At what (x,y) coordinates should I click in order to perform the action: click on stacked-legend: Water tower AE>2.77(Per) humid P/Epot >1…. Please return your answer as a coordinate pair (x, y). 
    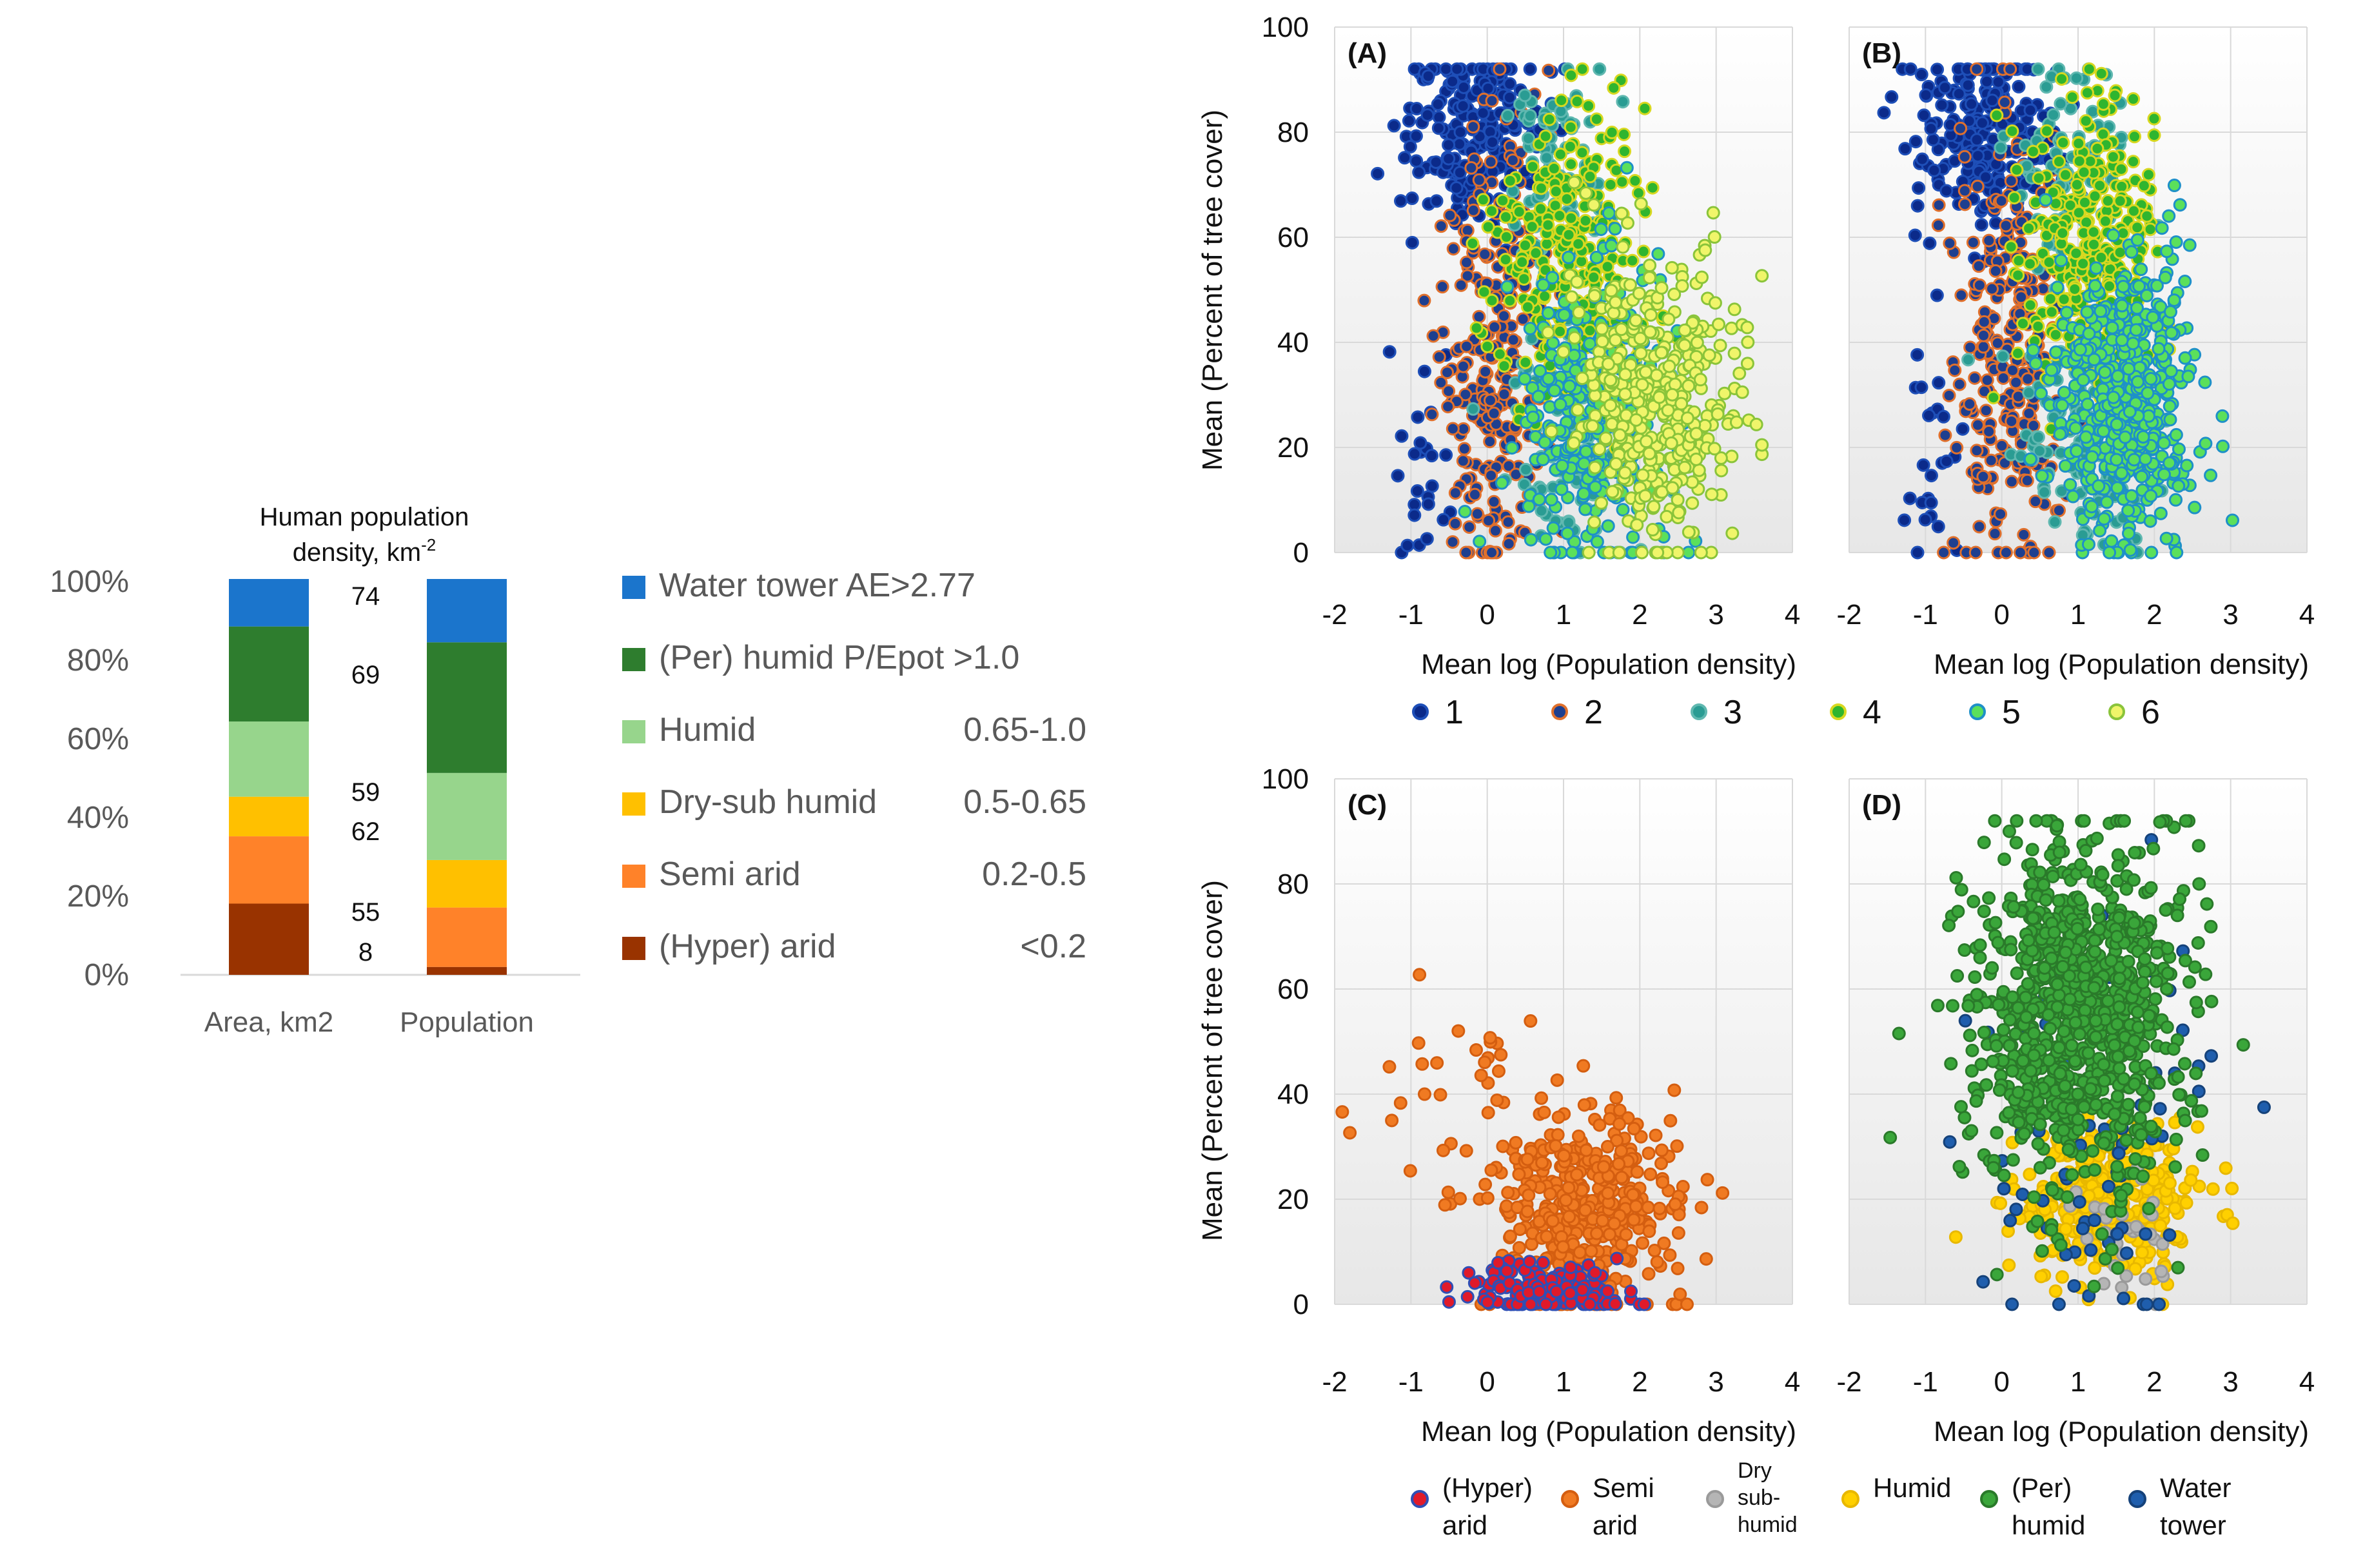
    Looking at the image, I should click on (854, 766).